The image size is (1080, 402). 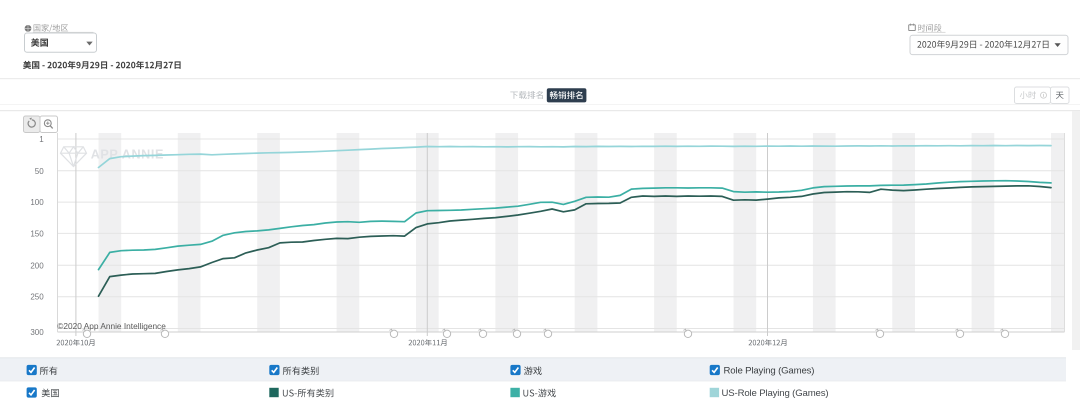 I want to click on svg-text: 1, so click(x=41, y=139).